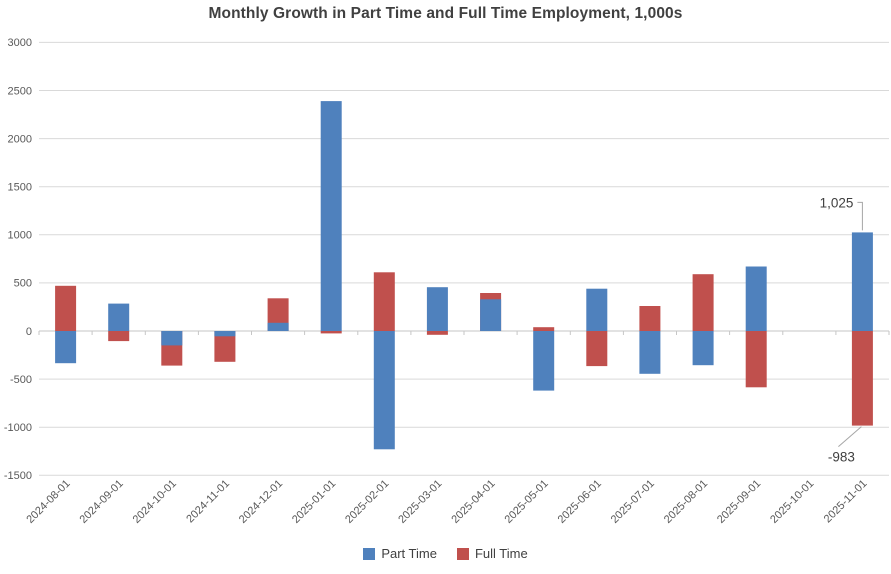 The image size is (891, 574). What do you see at coordinates (23, 284) in the screenshot?
I see `svg-text: 500` at bounding box center [23, 284].